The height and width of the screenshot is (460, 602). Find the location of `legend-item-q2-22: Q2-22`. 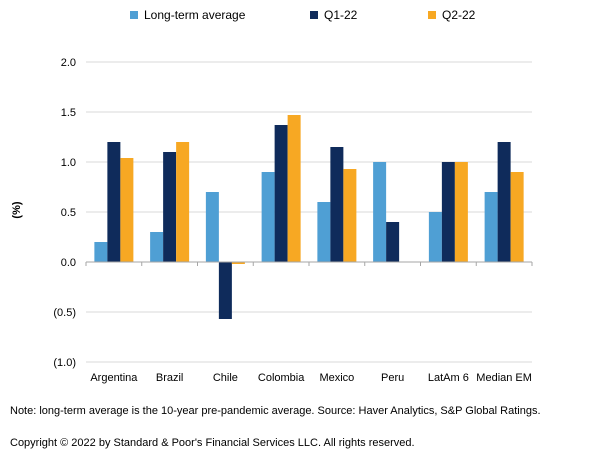

legend-item-q2-22: Q2-22 is located at coordinates (451, 15).